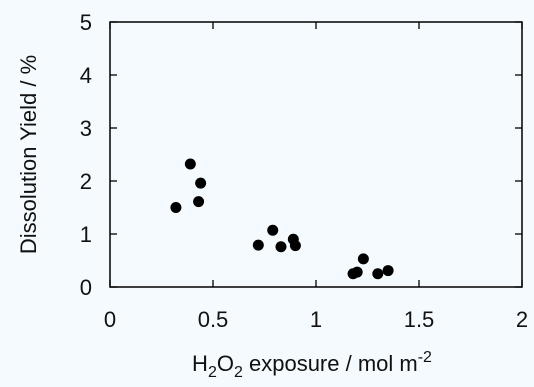 This screenshot has width=534, height=387. What do you see at coordinates (28, 154) in the screenshot?
I see `y-axis-title: Dissolution Yield / %` at bounding box center [28, 154].